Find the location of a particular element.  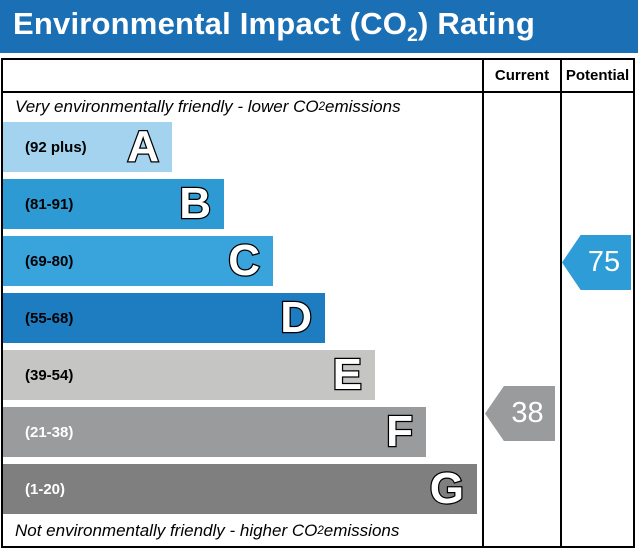

band-range-label: (21-38) is located at coordinates (49, 432).